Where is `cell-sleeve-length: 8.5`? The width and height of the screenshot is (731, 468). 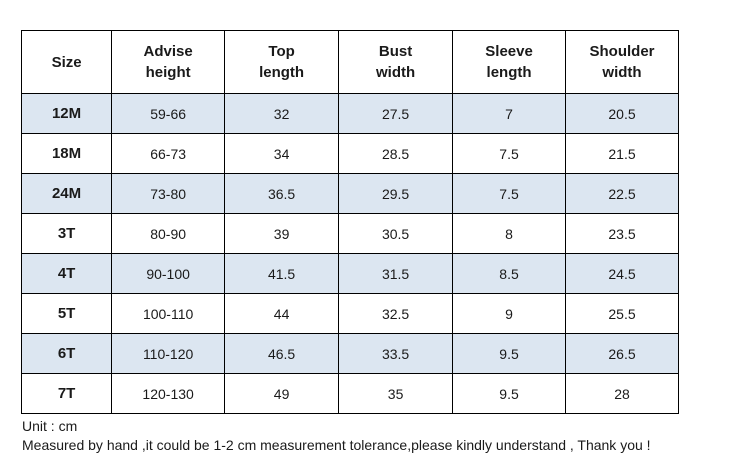
cell-sleeve-length: 8.5 is located at coordinates (509, 273).